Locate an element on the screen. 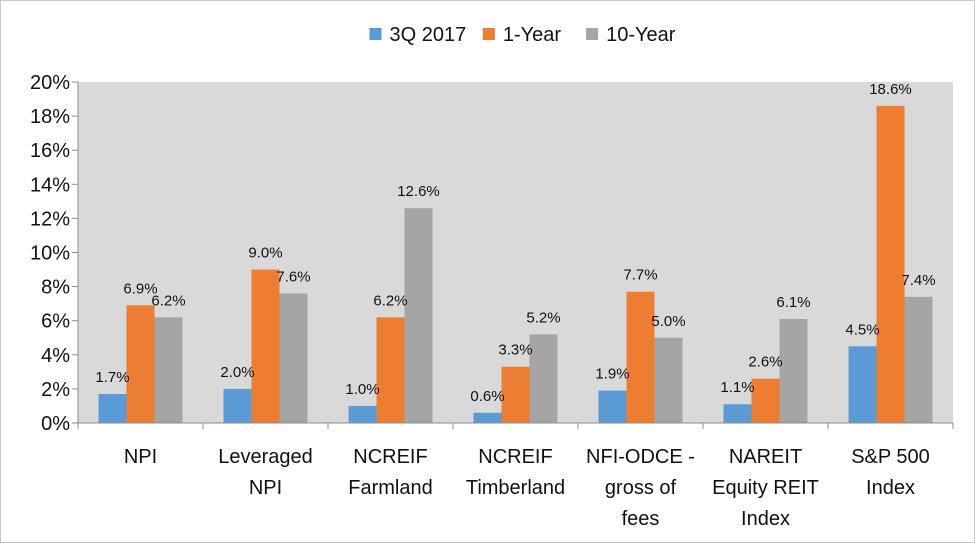  data-label-3q-2017-npi: 1.7% is located at coordinates (112, 377).